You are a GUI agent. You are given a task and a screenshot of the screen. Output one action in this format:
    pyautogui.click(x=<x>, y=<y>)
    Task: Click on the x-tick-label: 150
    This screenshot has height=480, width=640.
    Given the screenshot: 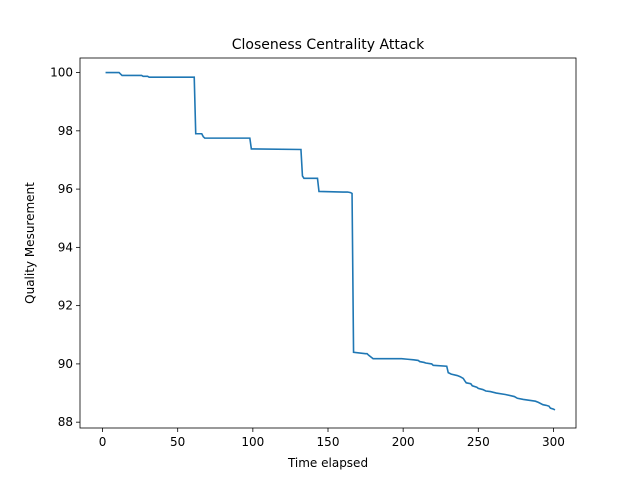 What is the action you would take?
    pyautogui.click(x=328, y=442)
    